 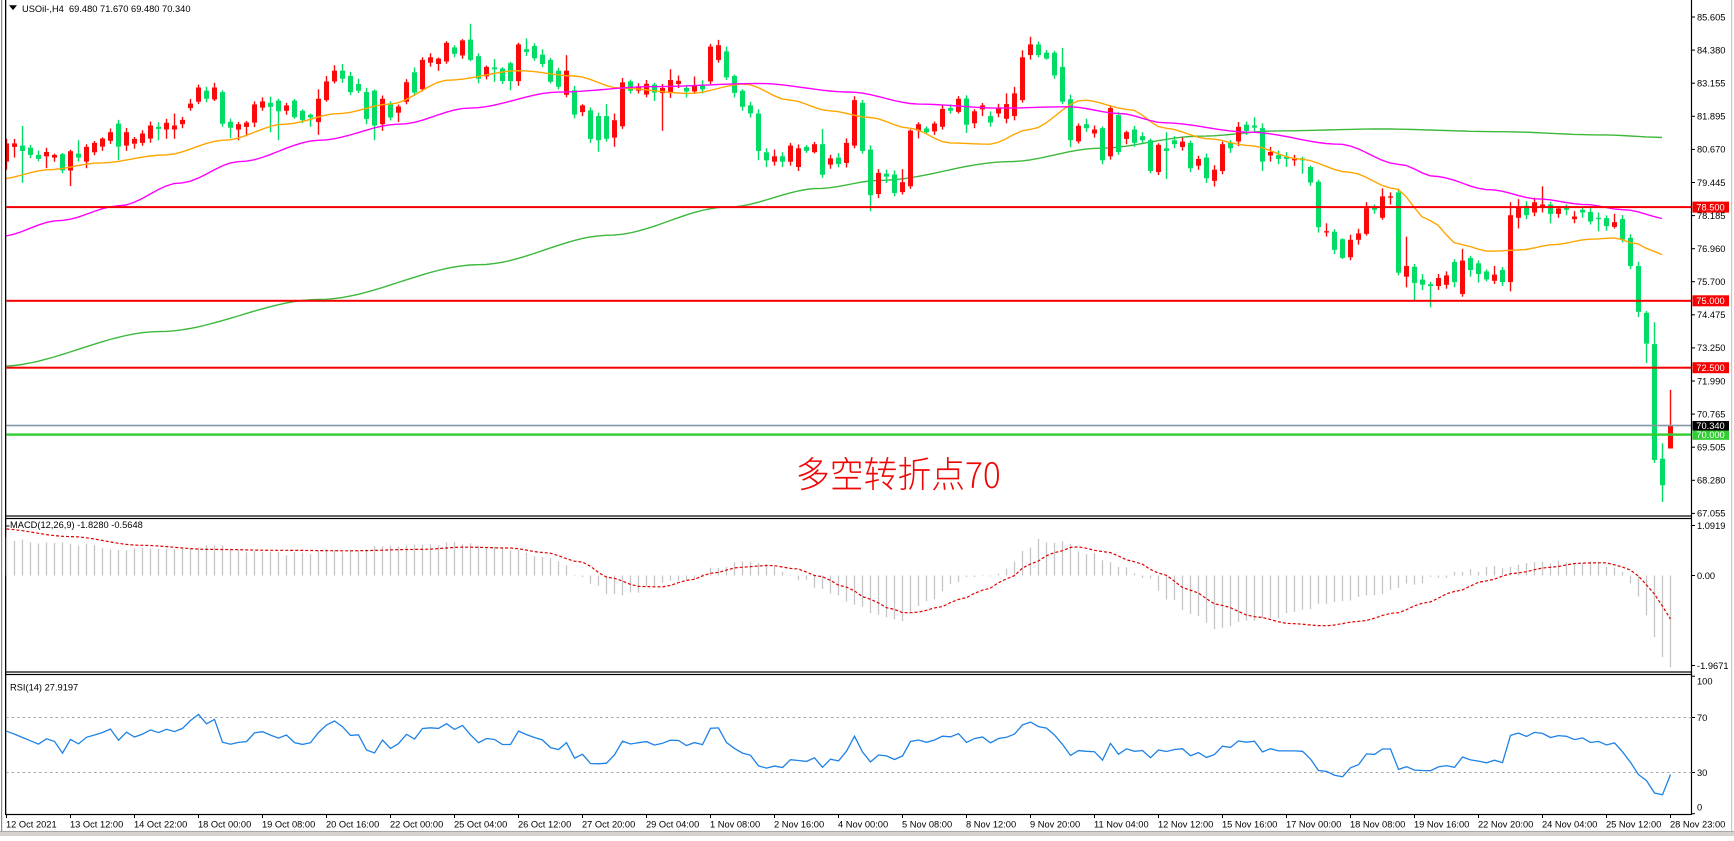 What do you see at coordinates (31, 825) in the screenshot?
I see `svg-text: 12 Oct 2021` at bounding box center [31, 825].